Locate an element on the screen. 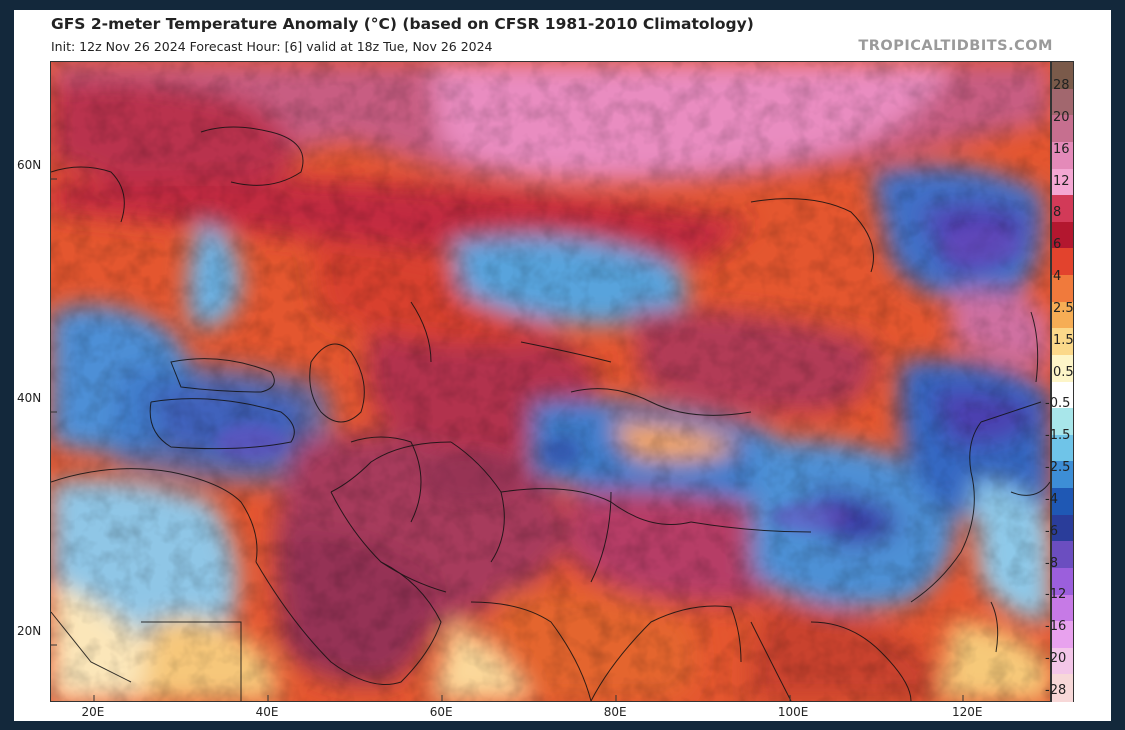 This screenshot has width=1125, height=730. lon-label-80e: 80E is located at coordinates (615, 712).